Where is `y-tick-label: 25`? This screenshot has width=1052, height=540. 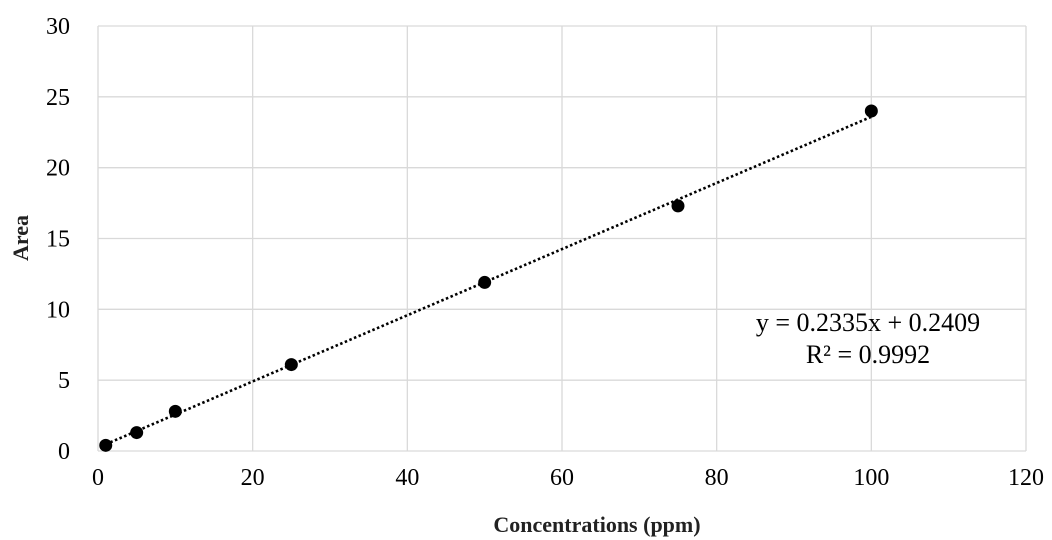 y-tick-label: 25 is located at coordinates (58, 98).